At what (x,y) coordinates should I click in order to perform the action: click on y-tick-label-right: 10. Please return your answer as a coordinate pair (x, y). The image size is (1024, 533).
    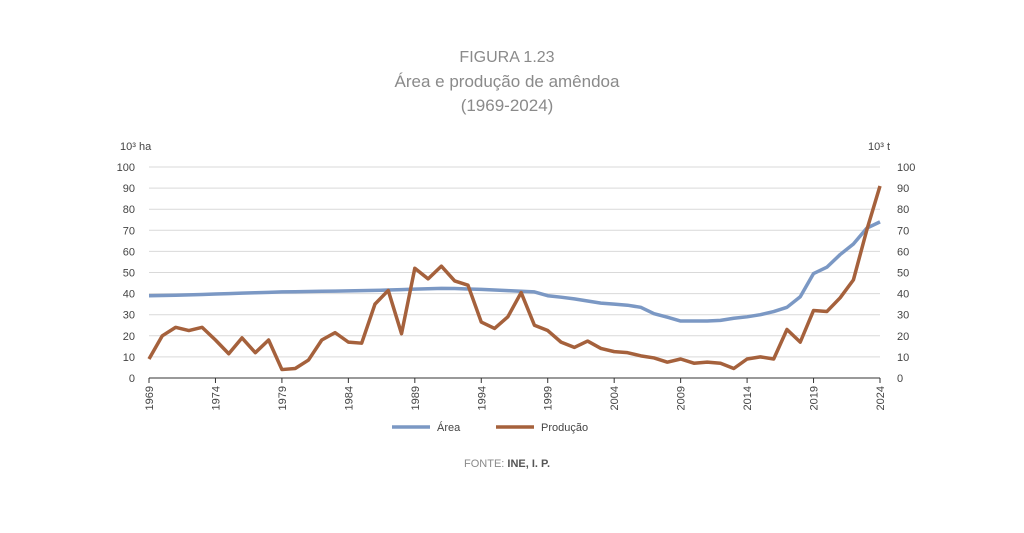
    Looking at the image, I should click on (903, 358).